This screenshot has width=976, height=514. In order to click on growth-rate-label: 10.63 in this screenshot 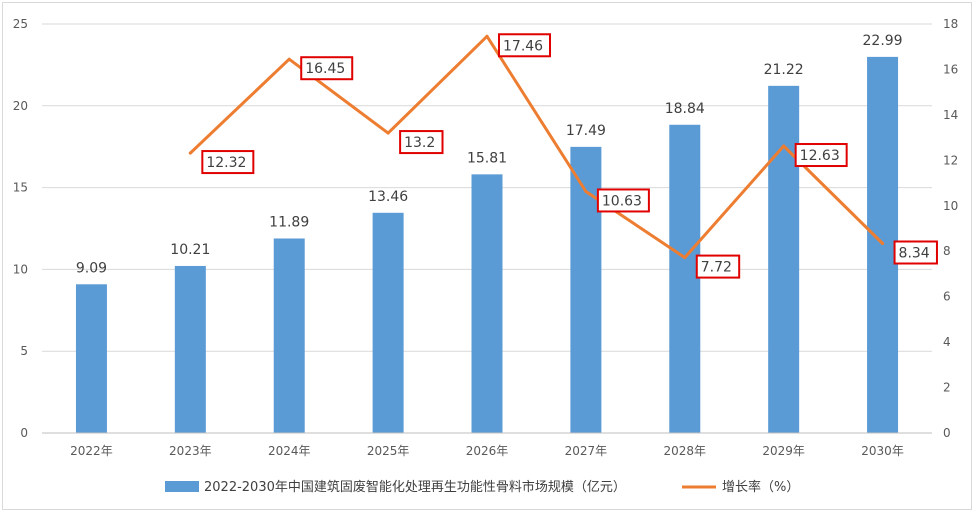, I will do `click(622, 201)`.